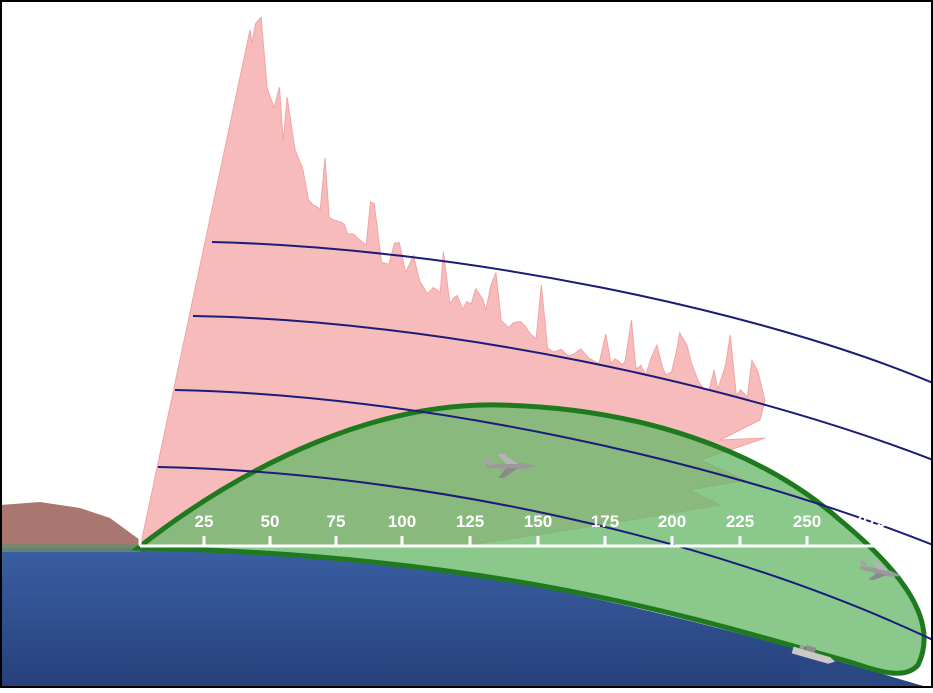  What do you see at coordinates (70, 525) in the screenshot?
I see `coastal-land` at bounding box center [70, 525].